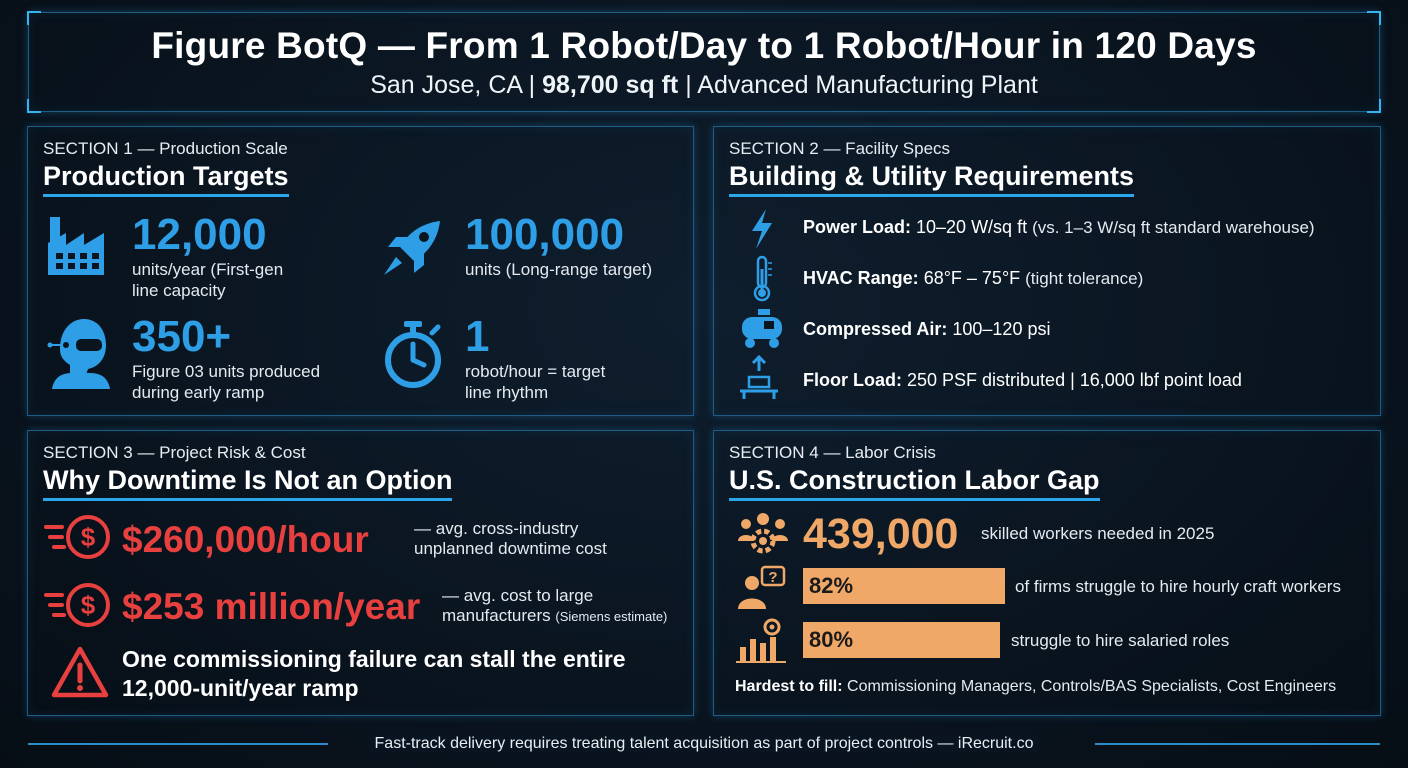  Describe the element at coordinates (763, 588) in the screenshot. I see `worker-question-icon: ?` at that location.